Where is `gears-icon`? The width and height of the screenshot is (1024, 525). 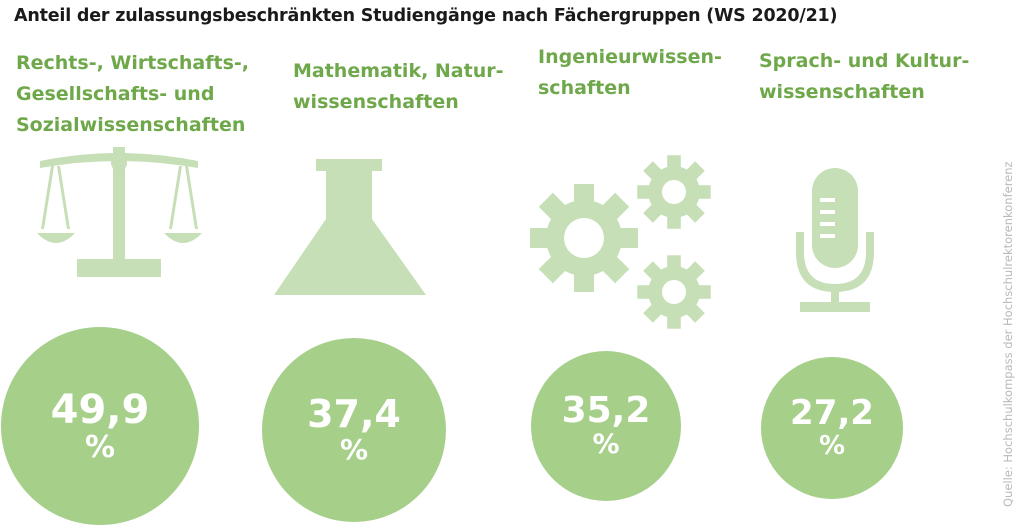 gears-icon is located at coordinates (620, 242).